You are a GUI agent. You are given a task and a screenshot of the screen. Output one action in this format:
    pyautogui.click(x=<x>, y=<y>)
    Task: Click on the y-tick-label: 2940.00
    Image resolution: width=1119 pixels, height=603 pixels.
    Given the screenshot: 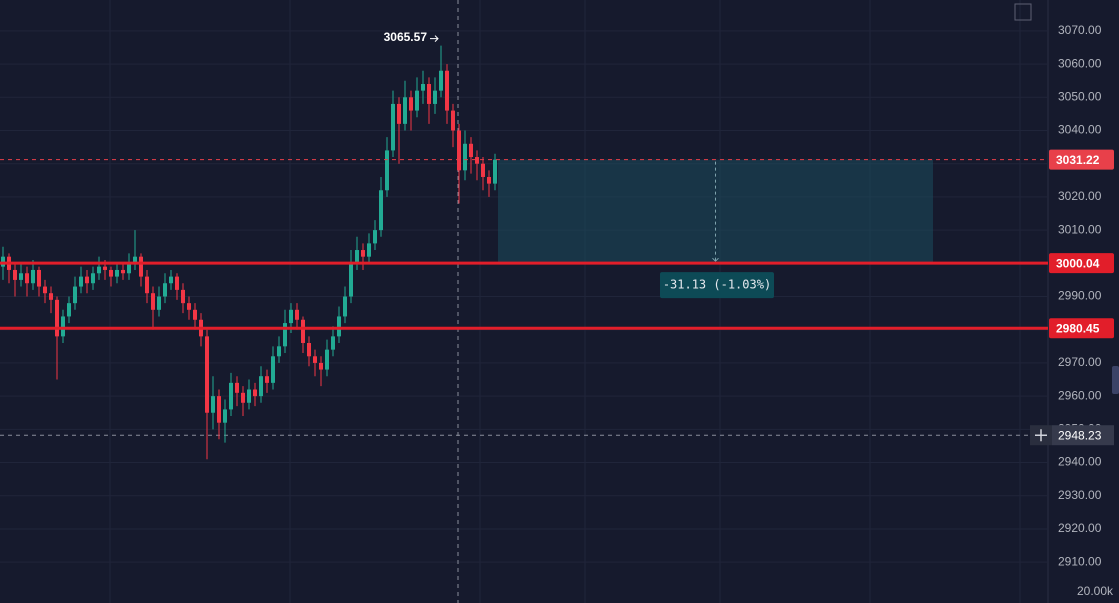 What is the action you would take?
    pyautogui.click(x=1080, y=462)
    